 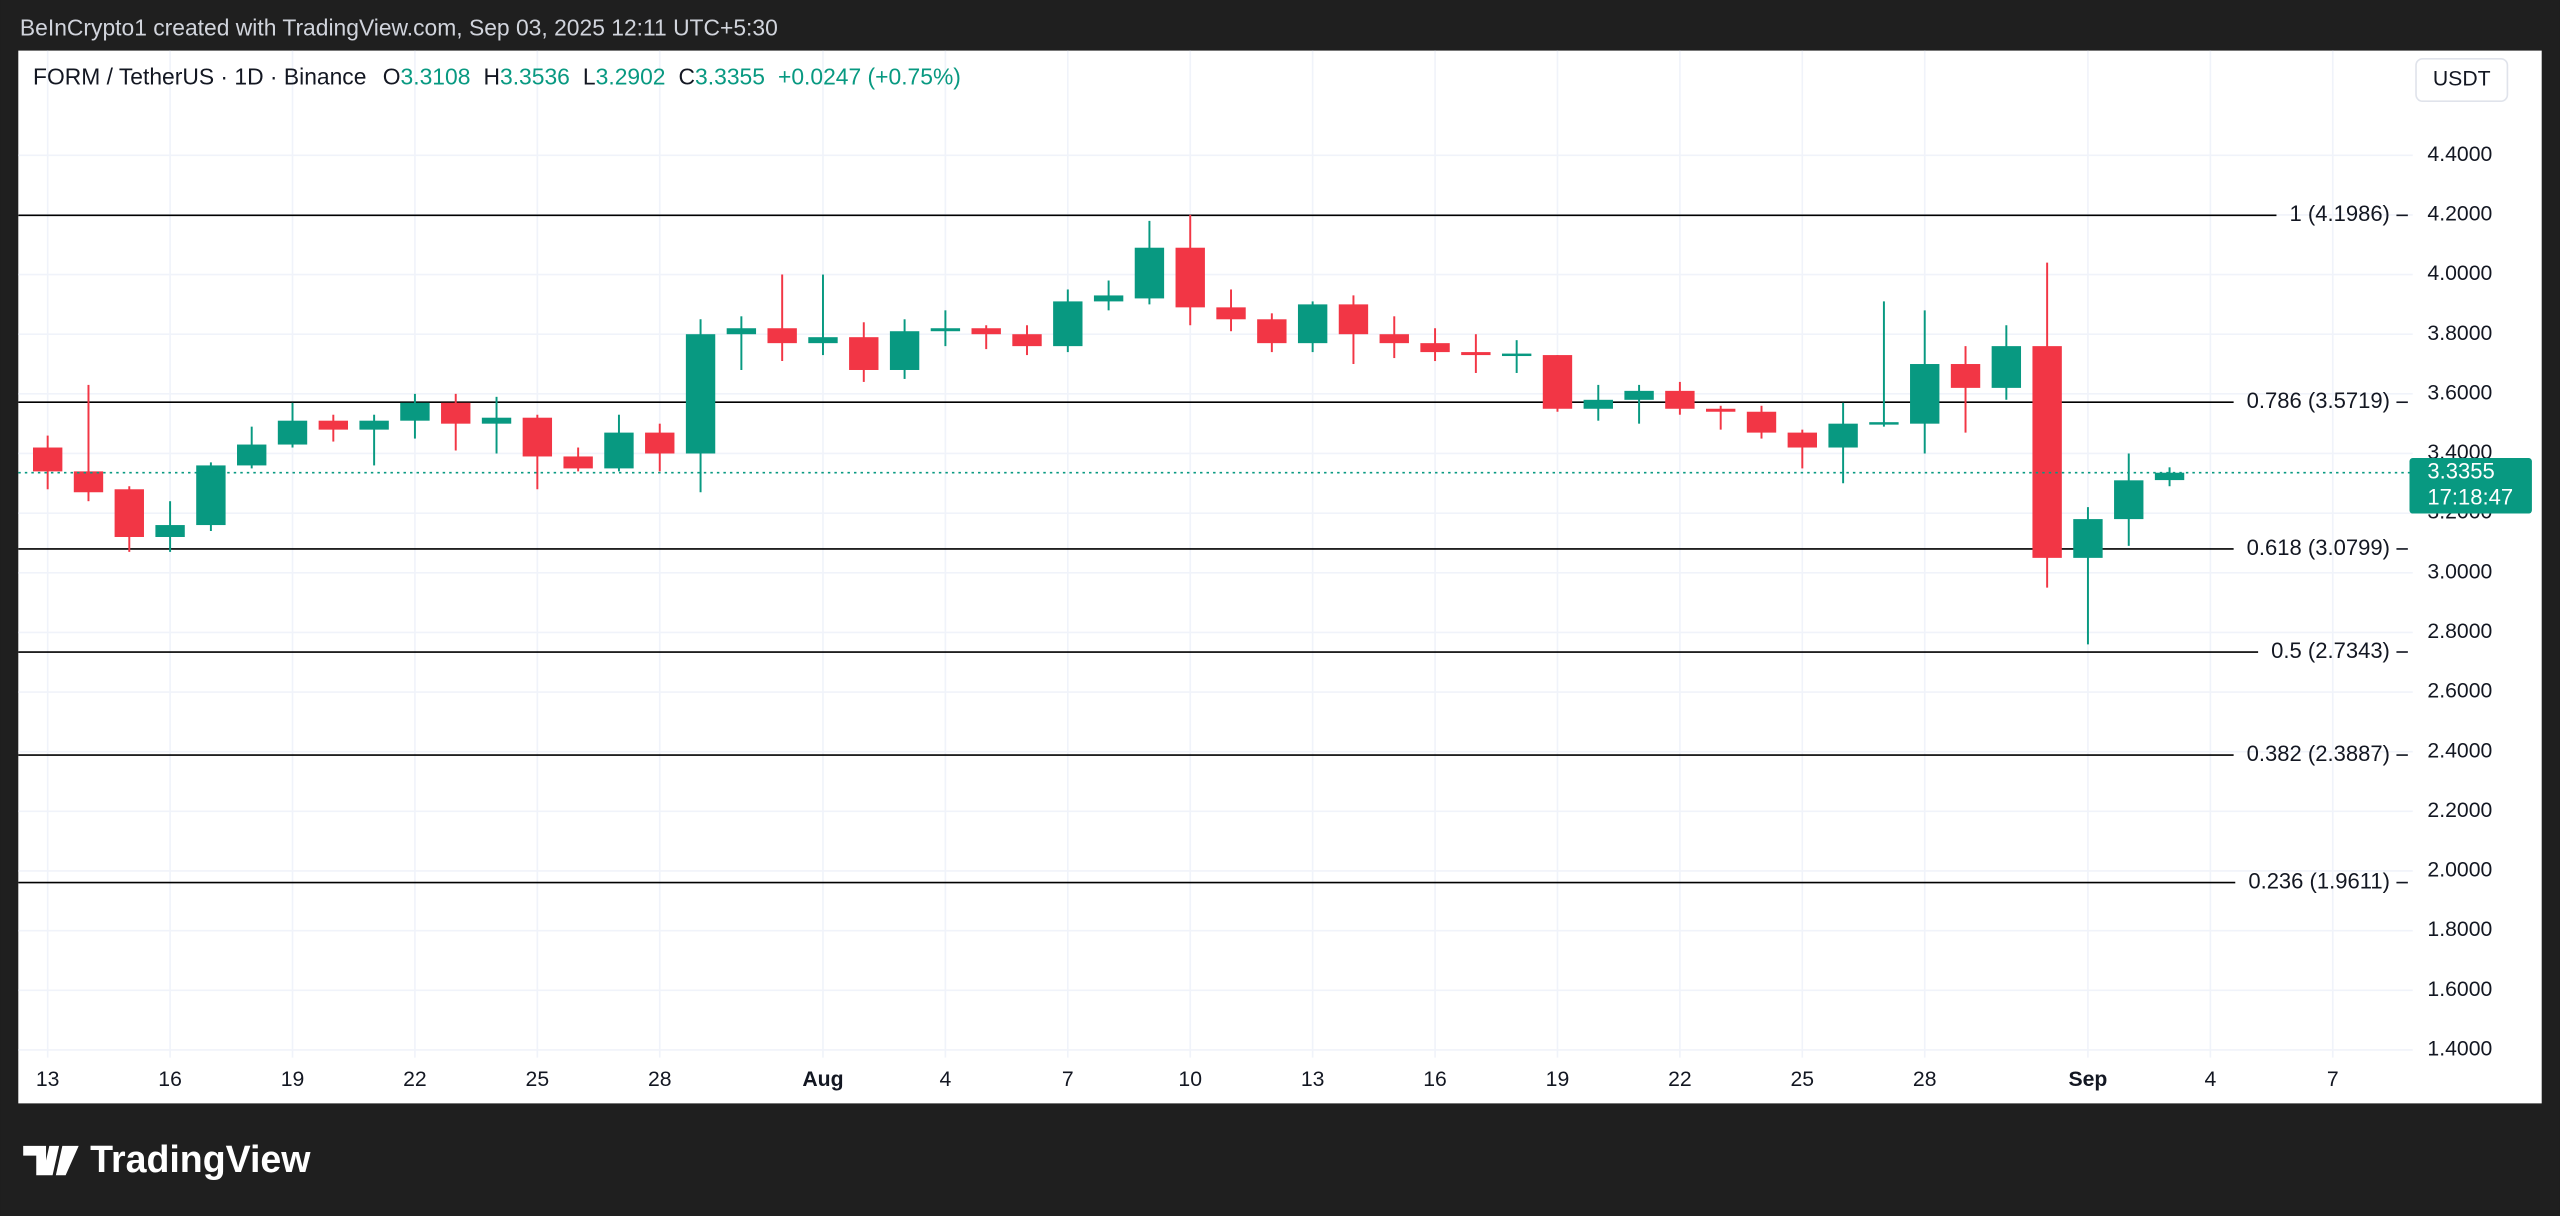 I want to click on y-tick-label: 1.6000, so click(x=2459, y=989).